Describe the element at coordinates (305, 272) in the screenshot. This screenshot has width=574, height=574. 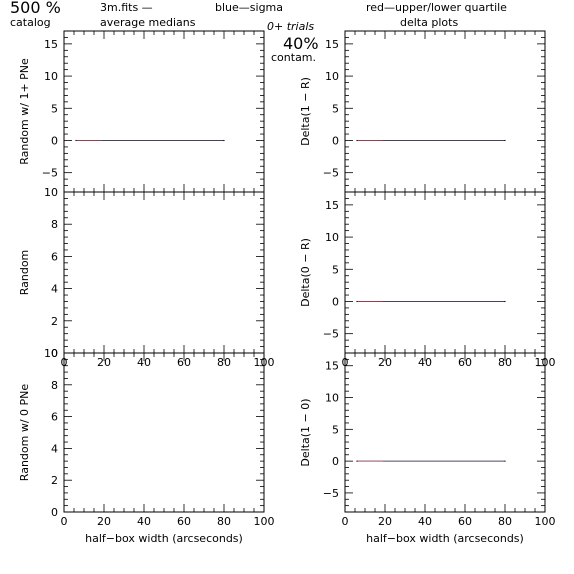
I see `y-axis-label: Delta(0 − R)` at that location.